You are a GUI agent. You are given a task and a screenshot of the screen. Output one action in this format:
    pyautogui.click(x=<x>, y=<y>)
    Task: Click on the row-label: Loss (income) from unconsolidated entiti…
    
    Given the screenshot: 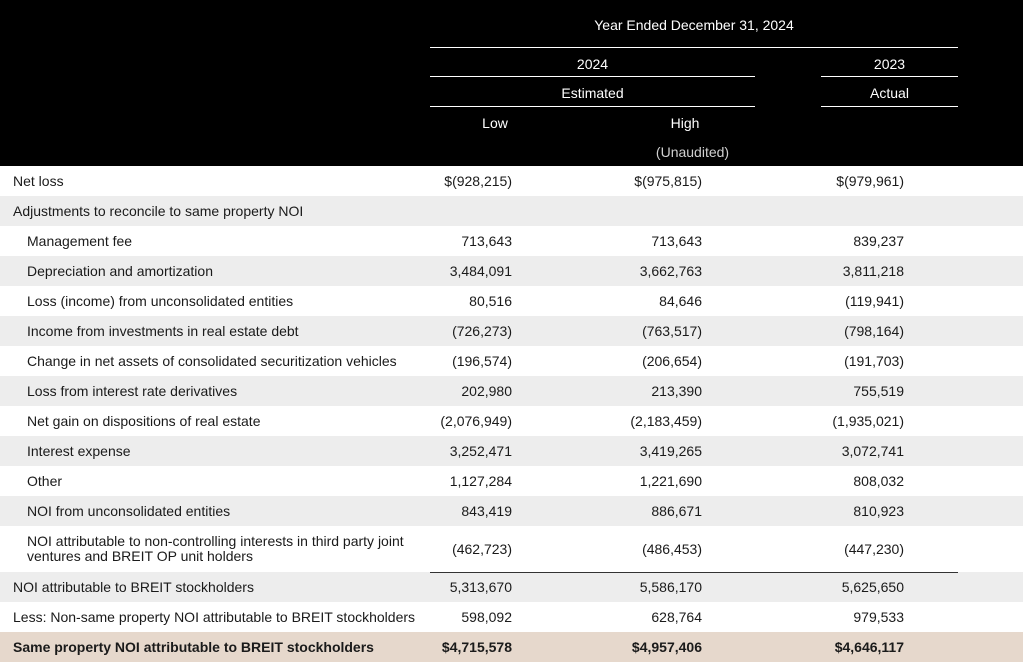 What is the action you would take?
    pyautogui.click(x=160, y=300)
    